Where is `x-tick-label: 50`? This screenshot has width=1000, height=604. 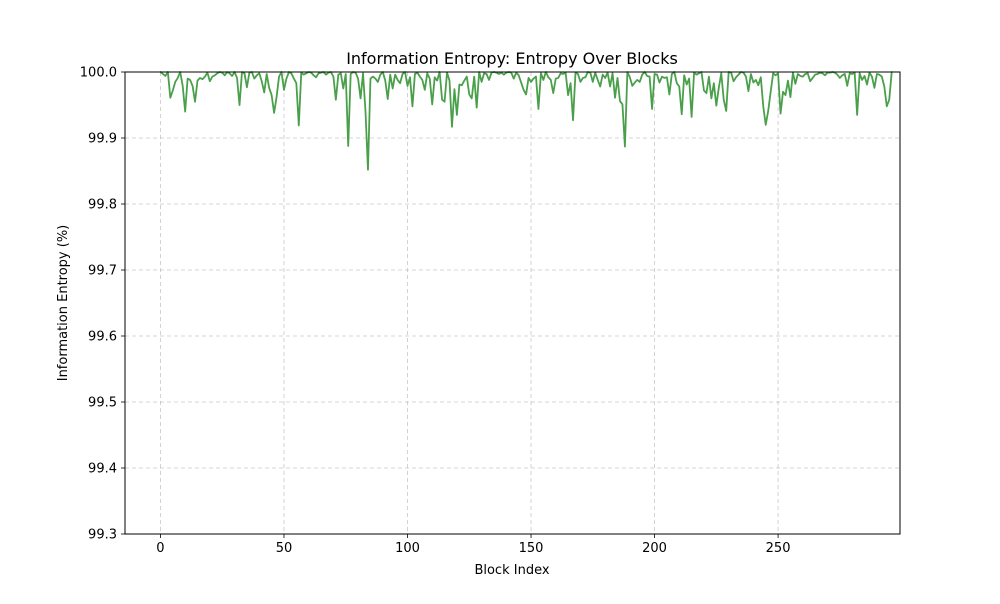 x-tick-label: 50 is located at coordinates (284, 548).